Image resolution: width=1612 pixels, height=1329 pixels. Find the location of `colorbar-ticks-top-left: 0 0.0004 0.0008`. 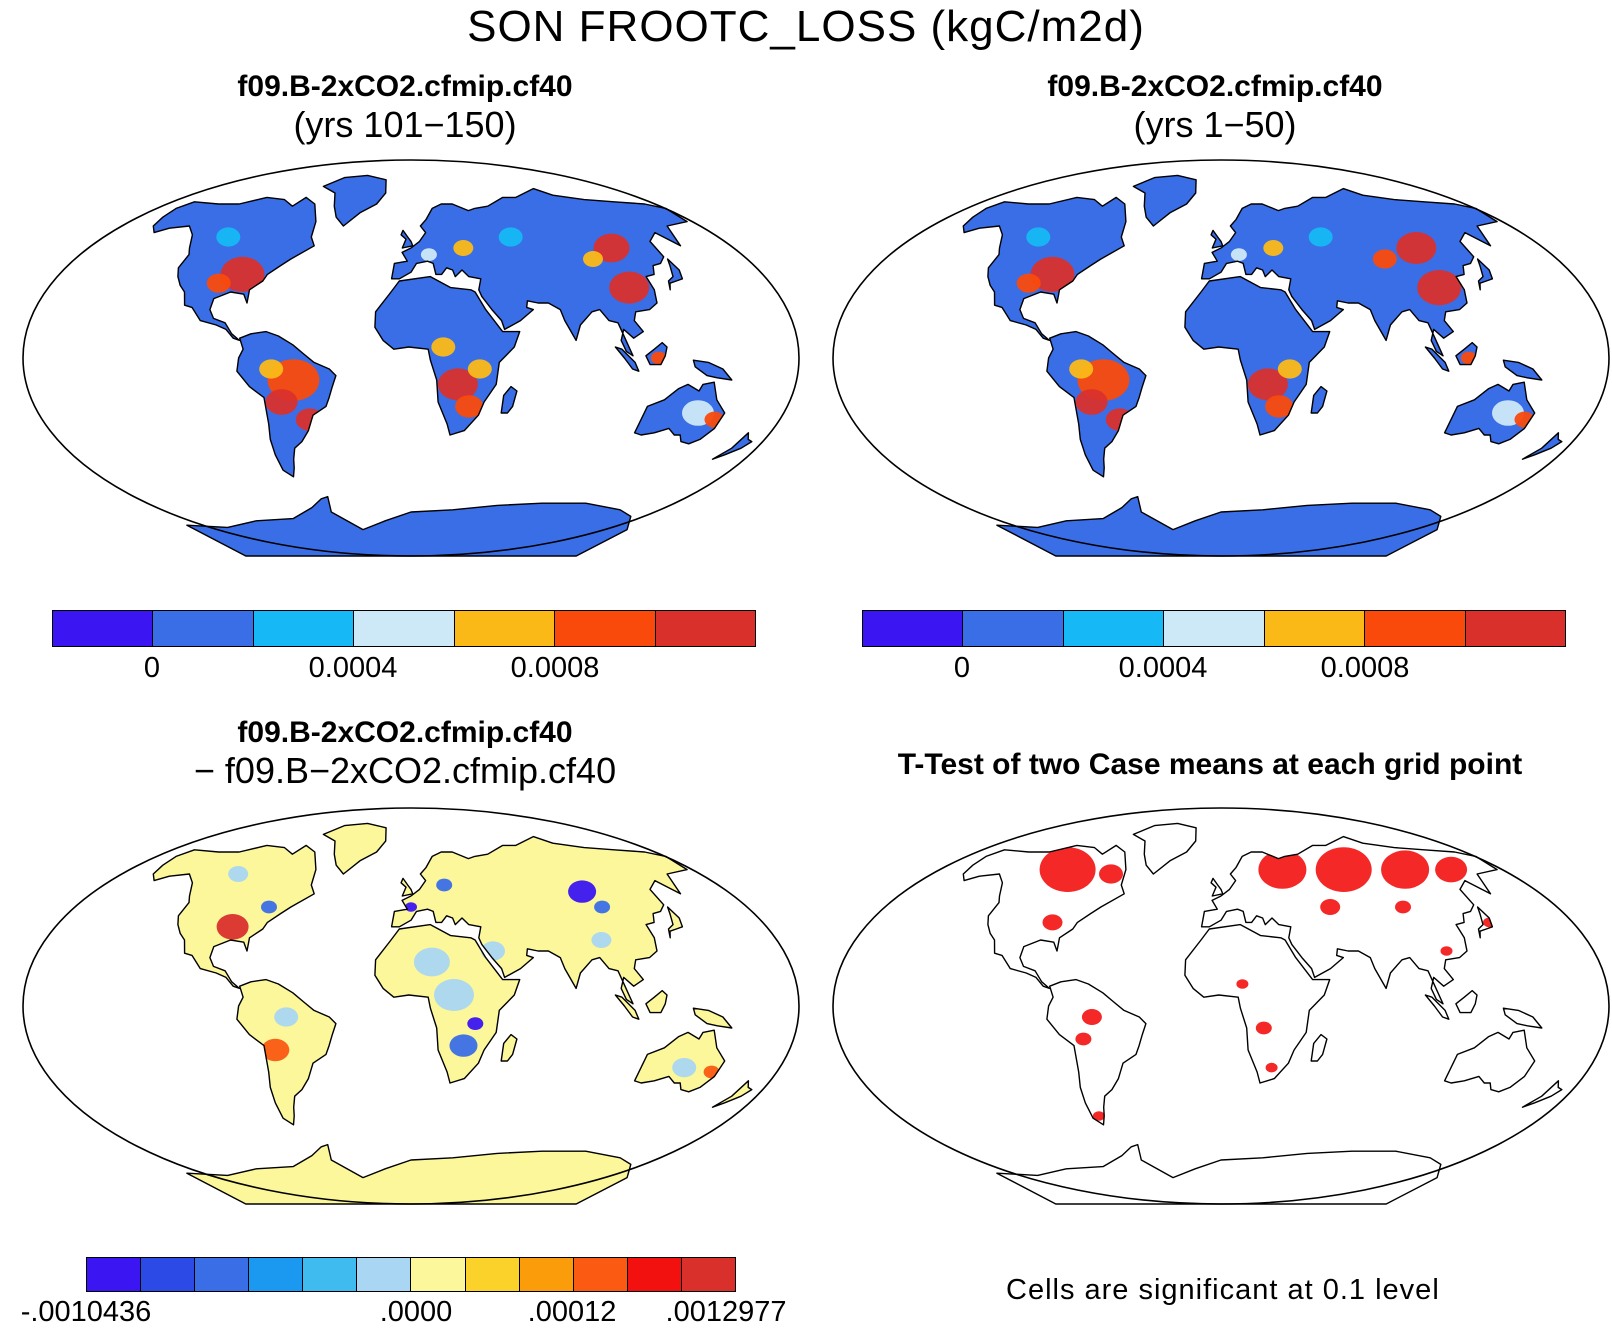

colorbar-ticks-top-left: 0 0.0004 0.0008 is located at coordinates (404, 672).